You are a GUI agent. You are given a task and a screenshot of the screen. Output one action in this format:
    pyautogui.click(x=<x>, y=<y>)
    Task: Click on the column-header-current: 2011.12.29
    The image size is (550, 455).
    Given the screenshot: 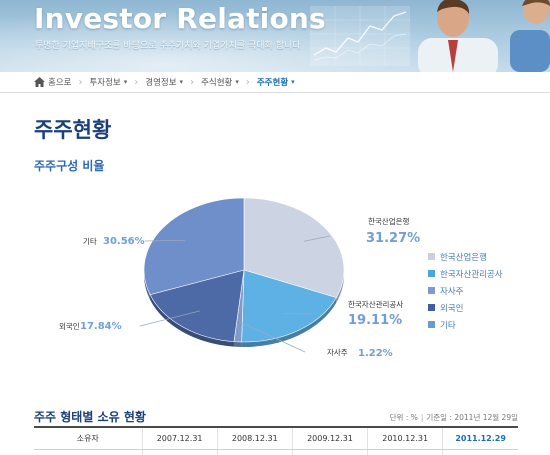 What is the action you would take?
    pyautogui.click(x=480, y=438)
    